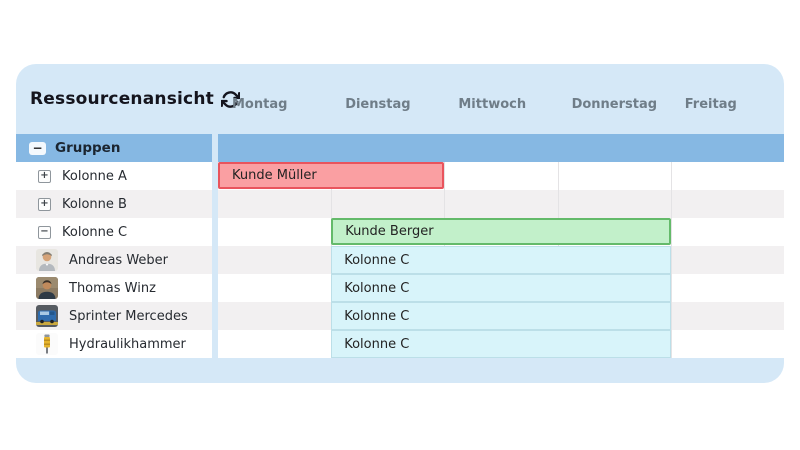 The image size is (800, 450). I want to click on sidebar-item-kolonne-b: + Kolonne B, so click(114, 204).